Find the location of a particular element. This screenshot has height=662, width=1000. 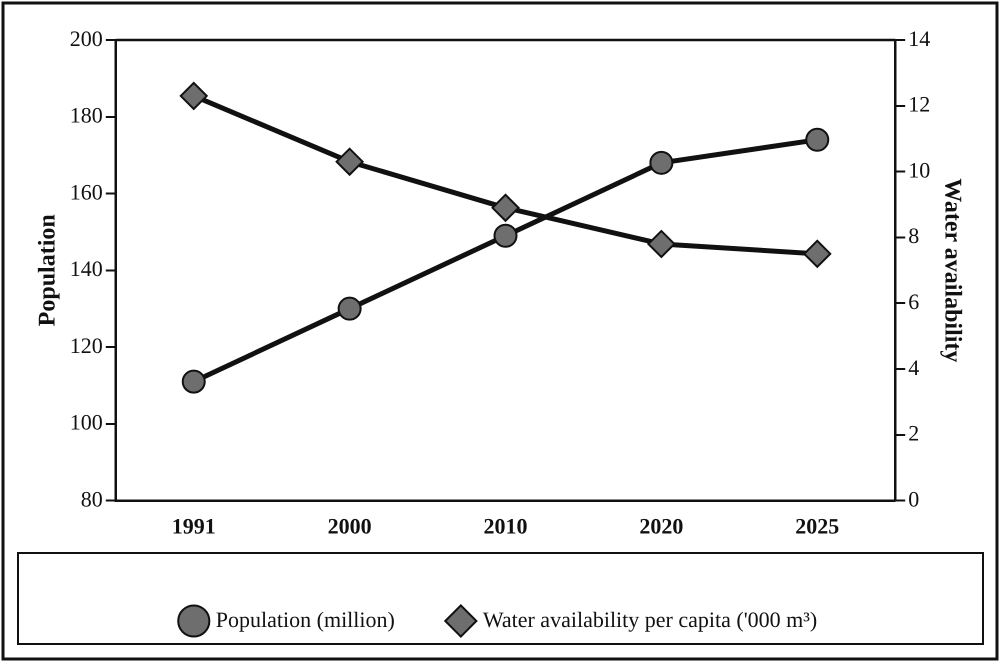

y-tick-label: 160 is located at coordinates (86, 191).